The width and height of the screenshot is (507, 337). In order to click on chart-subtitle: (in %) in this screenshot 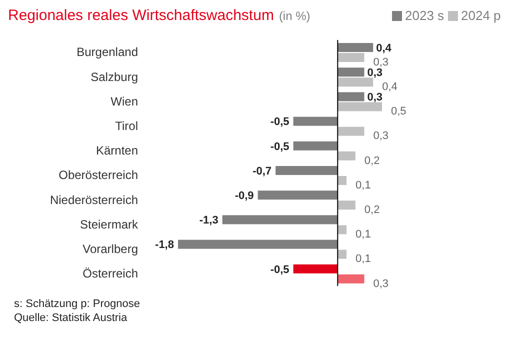, I will do `click(294, 16)`.